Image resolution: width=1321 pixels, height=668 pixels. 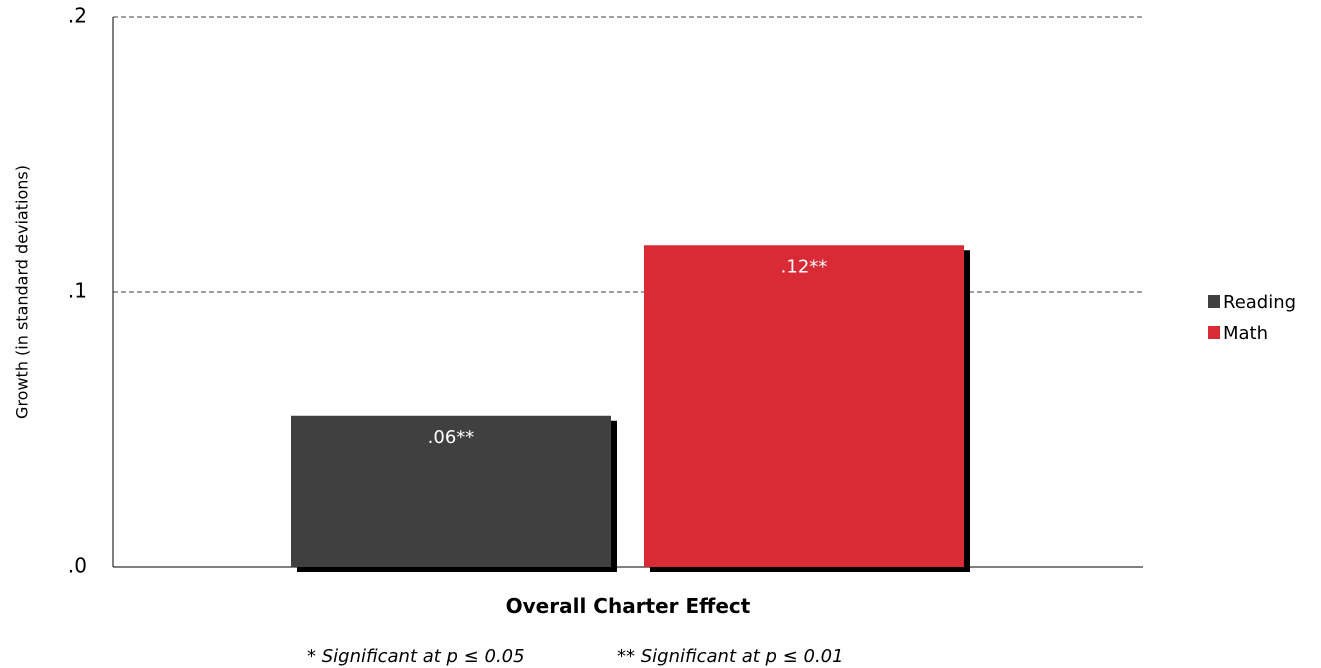 I want to click on data-label-math: .12**, so click(x=804, y=266).